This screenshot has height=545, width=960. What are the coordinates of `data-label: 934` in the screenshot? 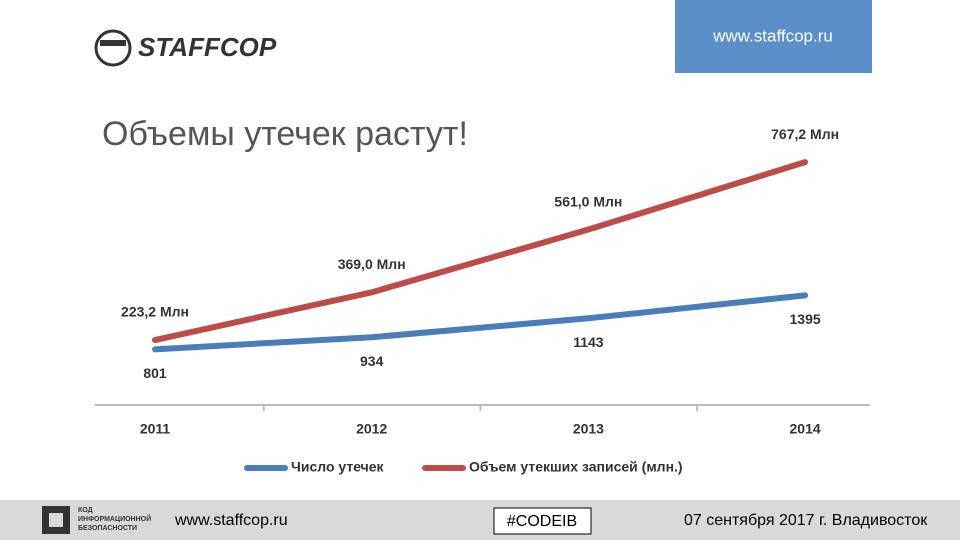 It's located at (372, 361).